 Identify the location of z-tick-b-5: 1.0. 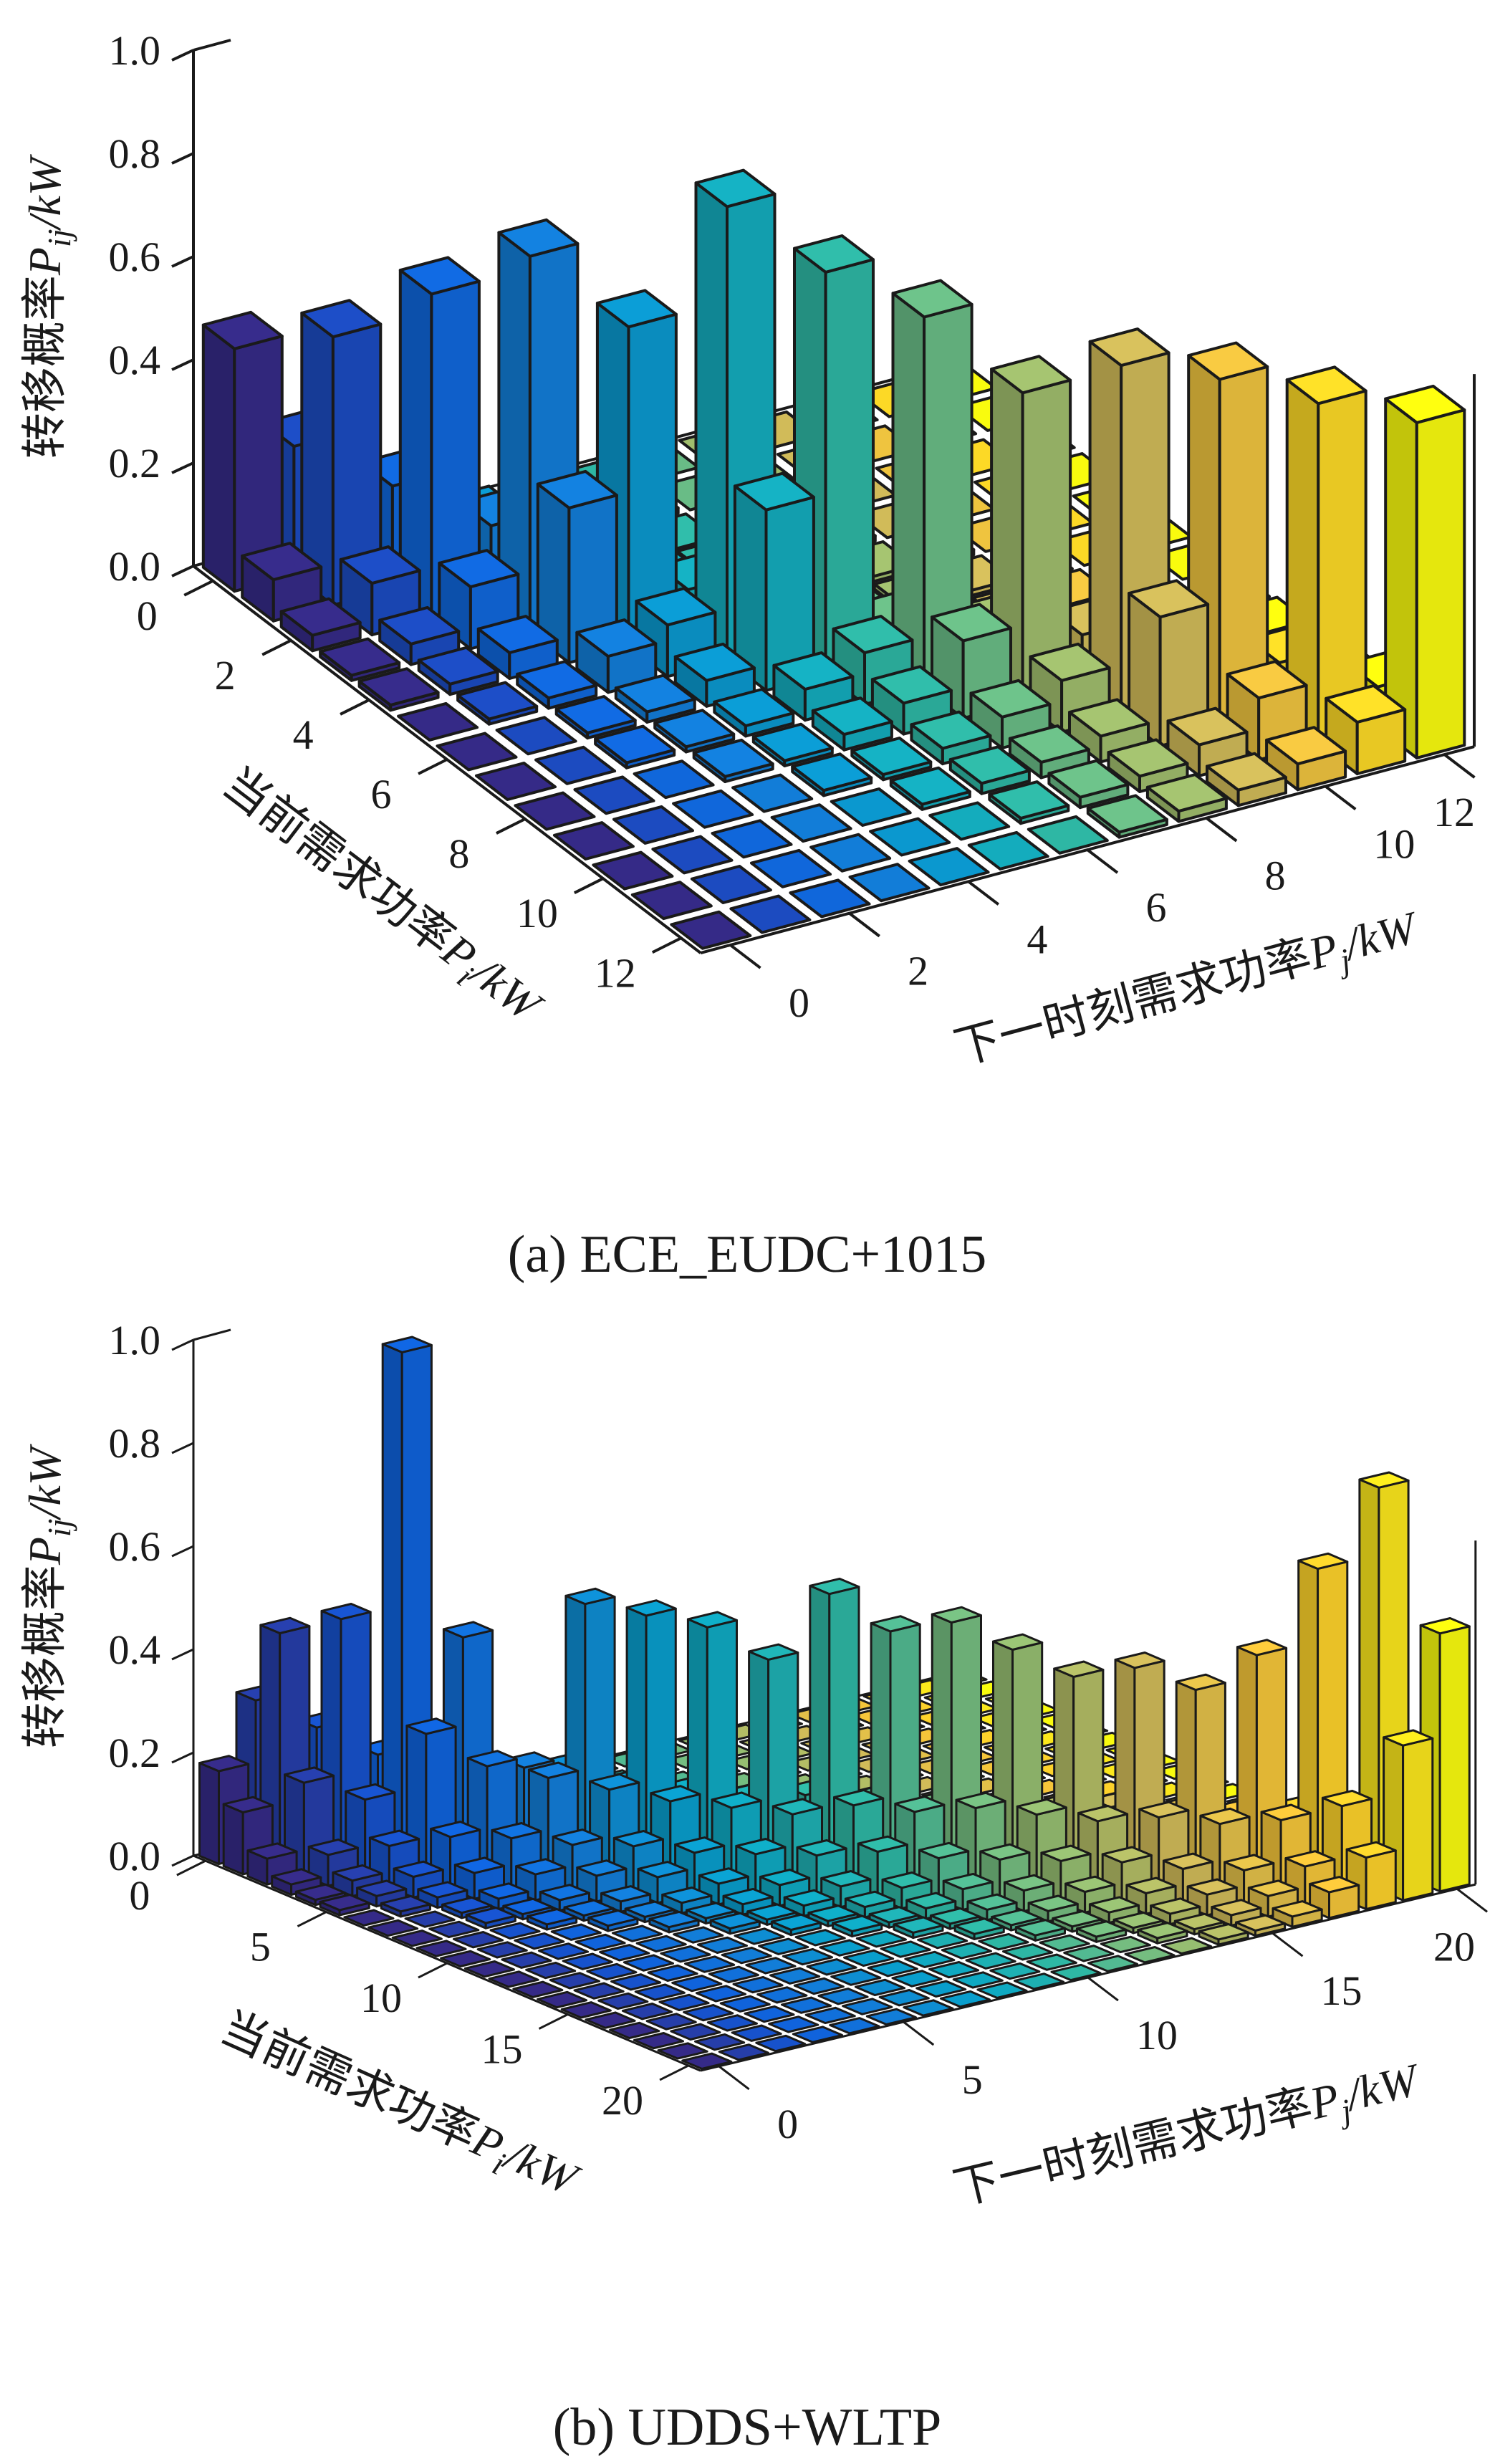
(135, 1340).